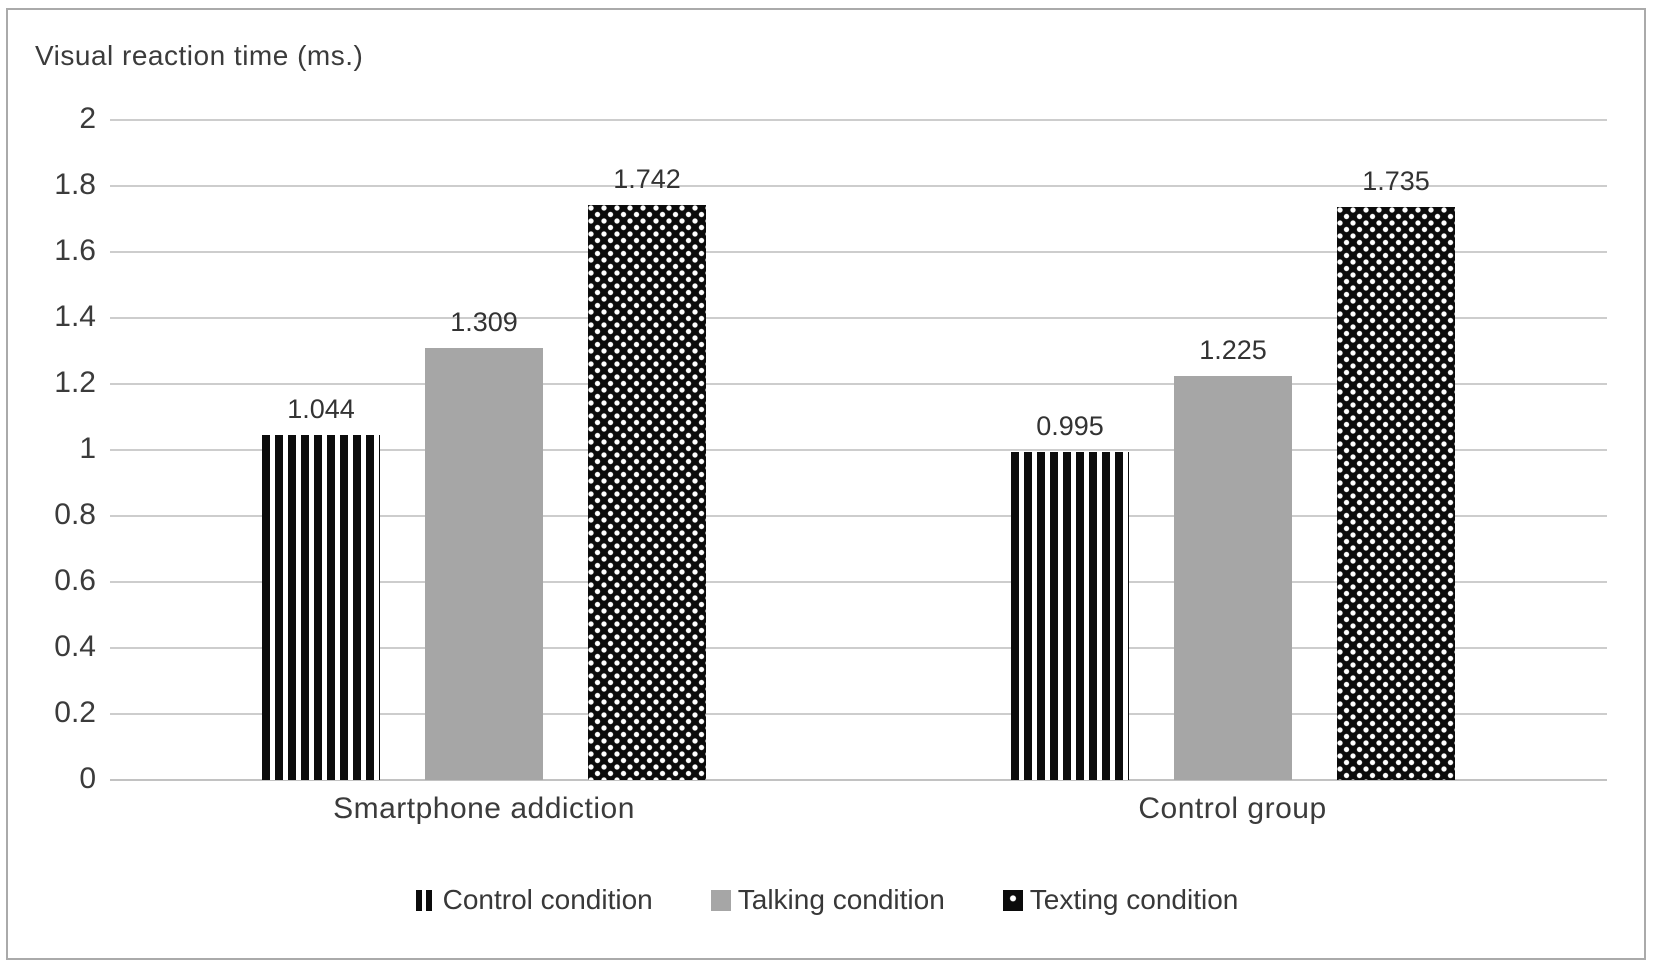  What do you see at coordinates (1012, 900) in the screenshot?
I see `legend-swatch-texting-condition-icon` at bounding box center [1012, 900].